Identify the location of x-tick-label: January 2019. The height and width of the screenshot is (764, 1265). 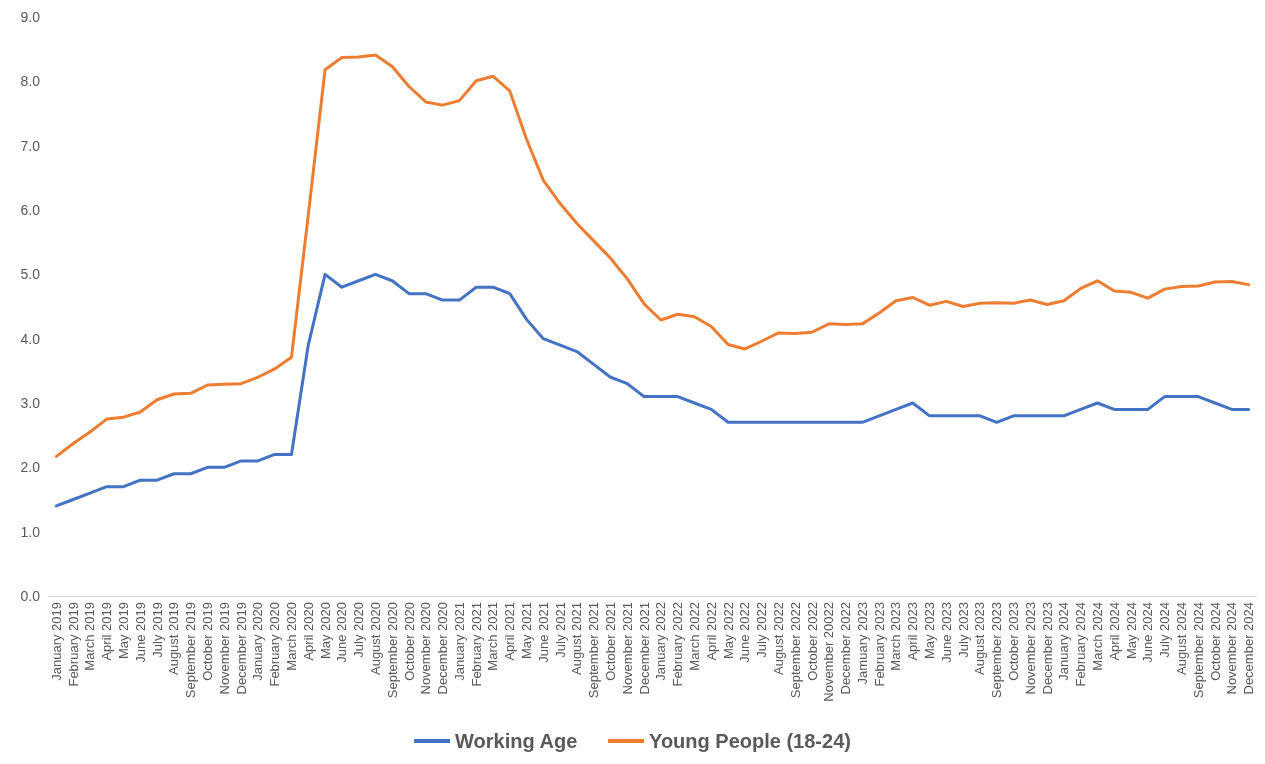
(56, 641).